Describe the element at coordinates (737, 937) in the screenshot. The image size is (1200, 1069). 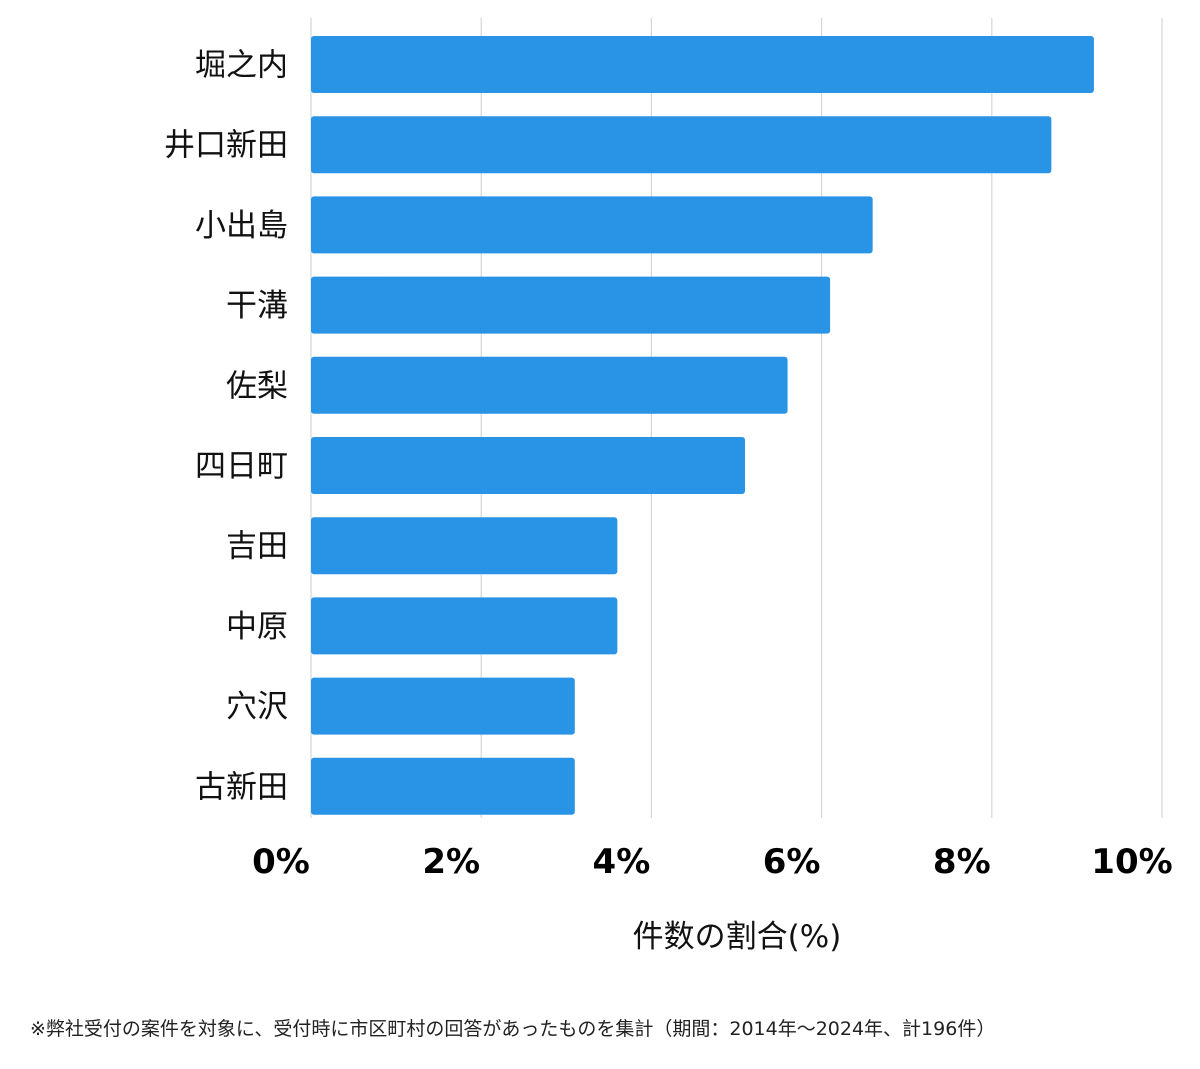
I see `x-axis-title: 件数の割合(%)` at that location.